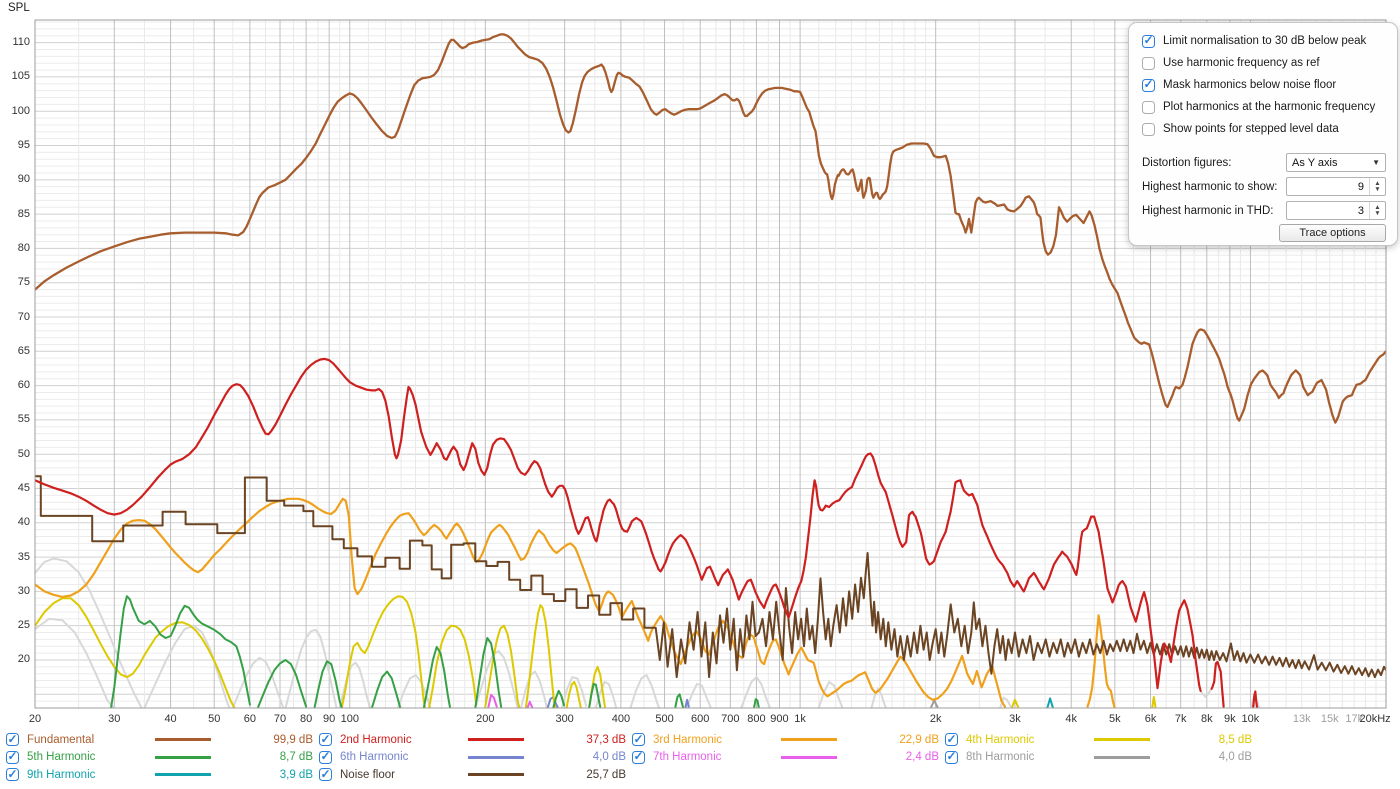 This screenshot has height=789, width=1400. I want to click on y-tick-label: 95, so click(23, 145).